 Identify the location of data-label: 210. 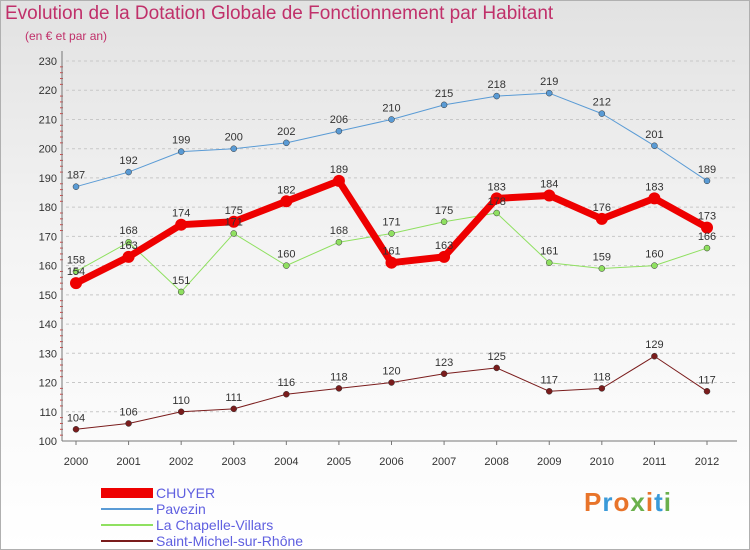
(391, 108).